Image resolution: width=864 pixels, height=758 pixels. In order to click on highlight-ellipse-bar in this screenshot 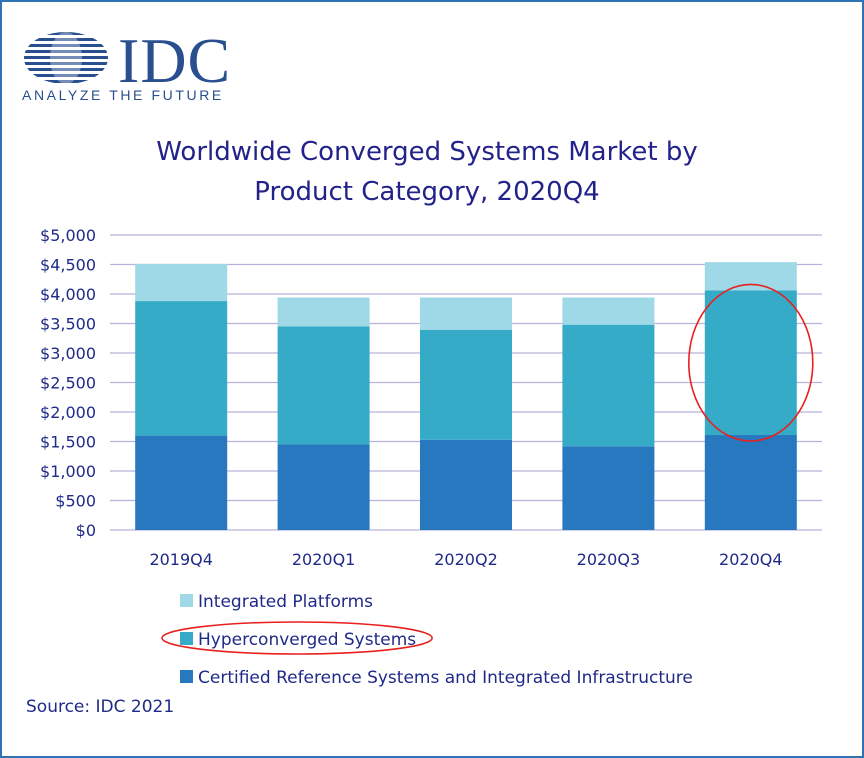, I will do `click(750, 362)`.